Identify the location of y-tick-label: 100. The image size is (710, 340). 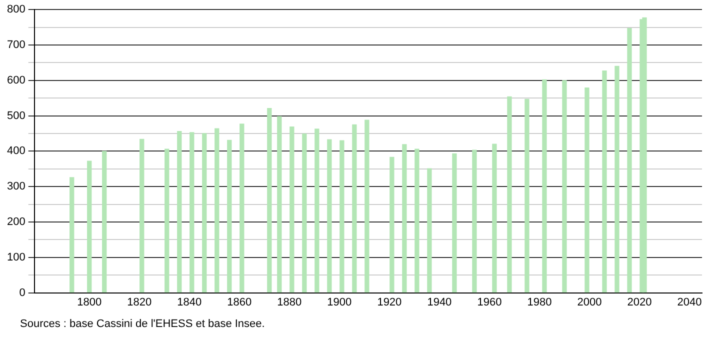
(16, 257).